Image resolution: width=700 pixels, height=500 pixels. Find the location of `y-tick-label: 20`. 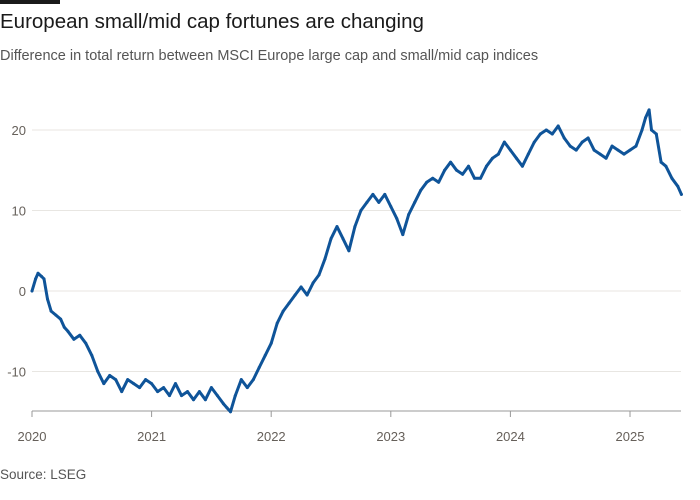

y-tick-label: 20 is located at coordinates (19, 130).